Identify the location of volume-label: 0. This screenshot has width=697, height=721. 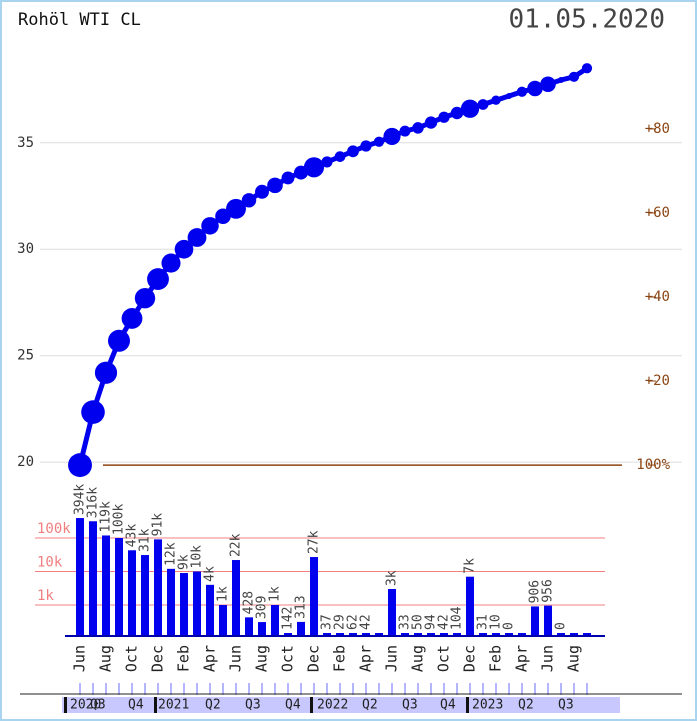
(509, 626).